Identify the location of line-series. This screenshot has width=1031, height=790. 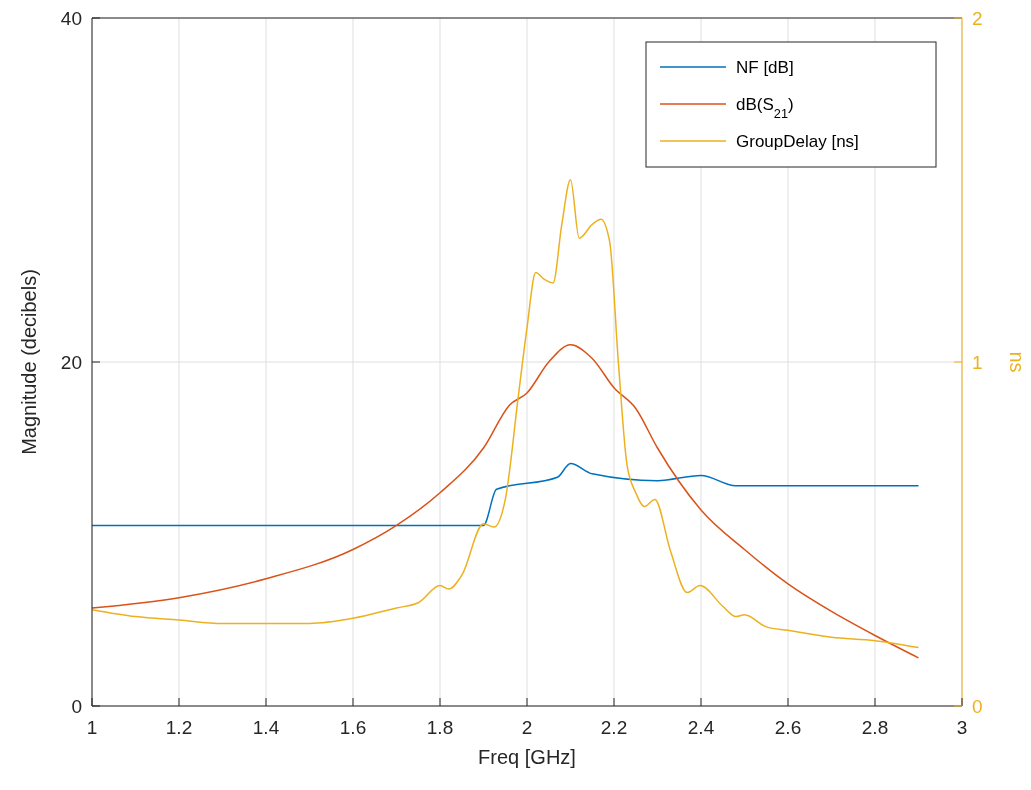
(505, 494).